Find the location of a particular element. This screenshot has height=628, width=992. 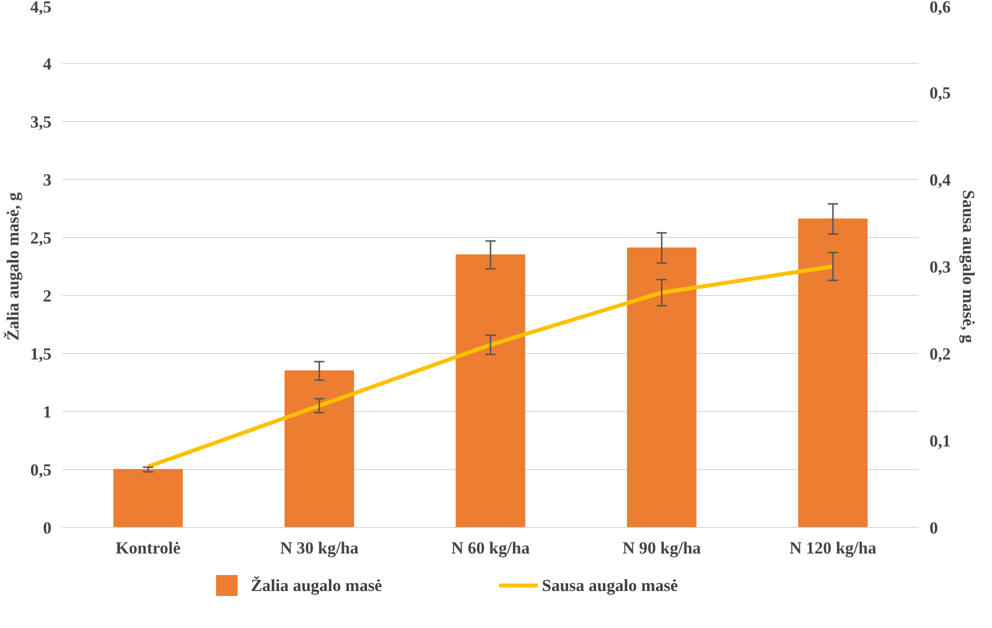

y-tick-label: 4 is located at coordinates (47, 64).